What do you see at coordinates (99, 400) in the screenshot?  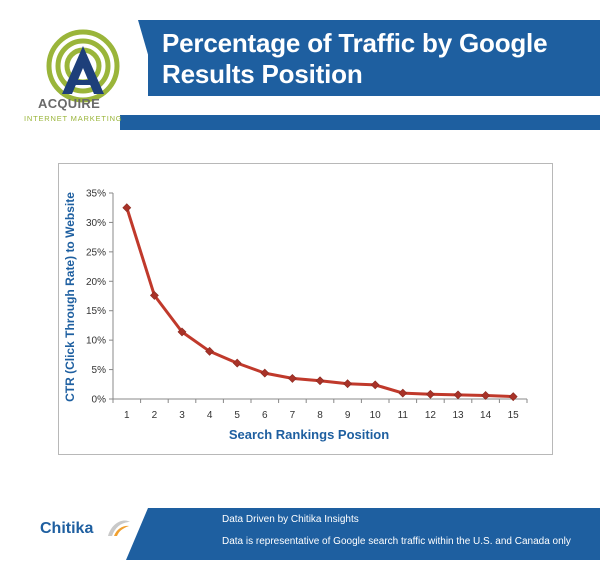 I see `y-tick-label: 0%` at bounding box center [99, 400].